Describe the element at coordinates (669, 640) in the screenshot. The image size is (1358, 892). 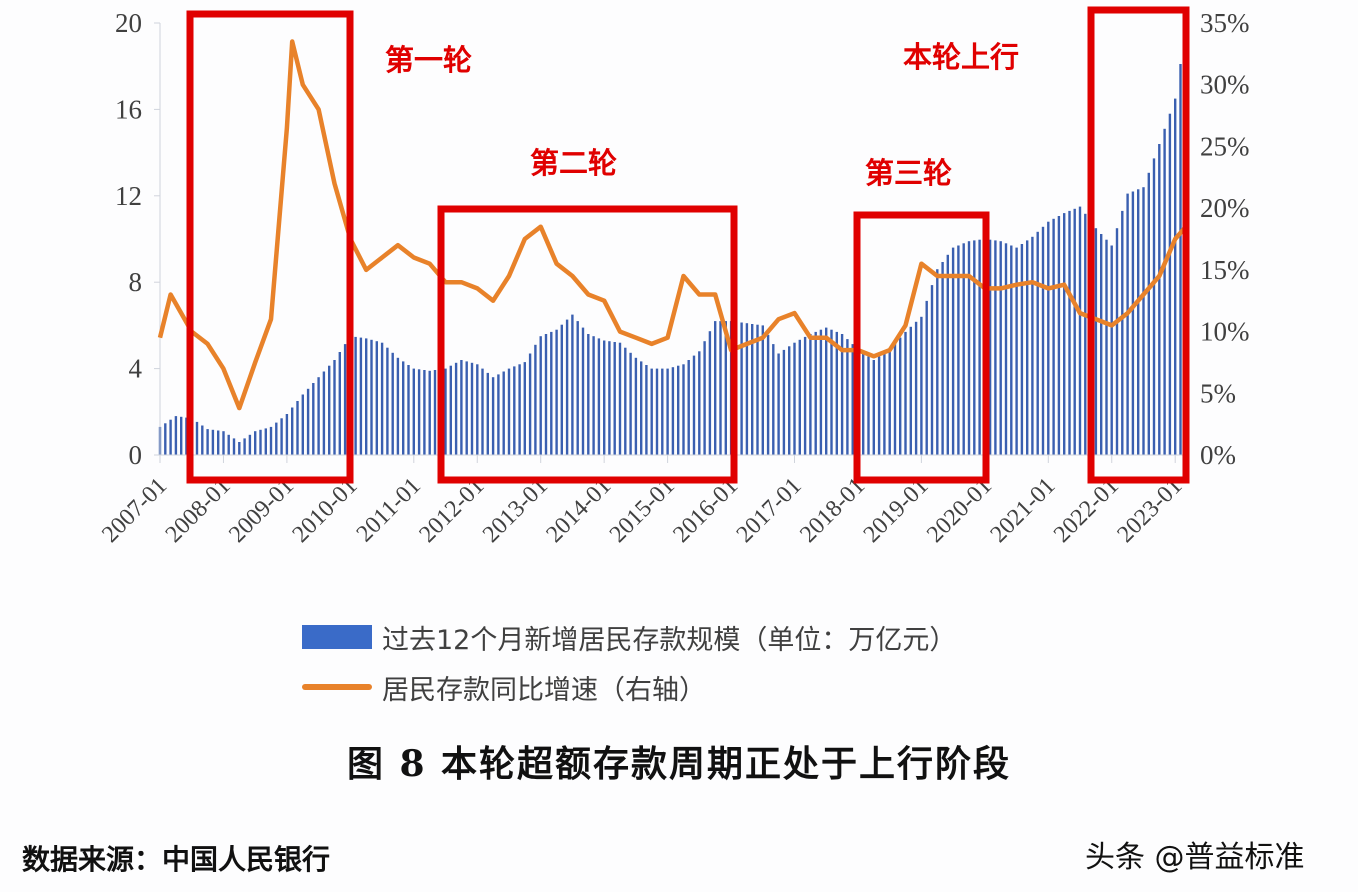
I see `legend-bar-label: 过去12个月新增居民存款规模（单位：万亿元）` at that location.